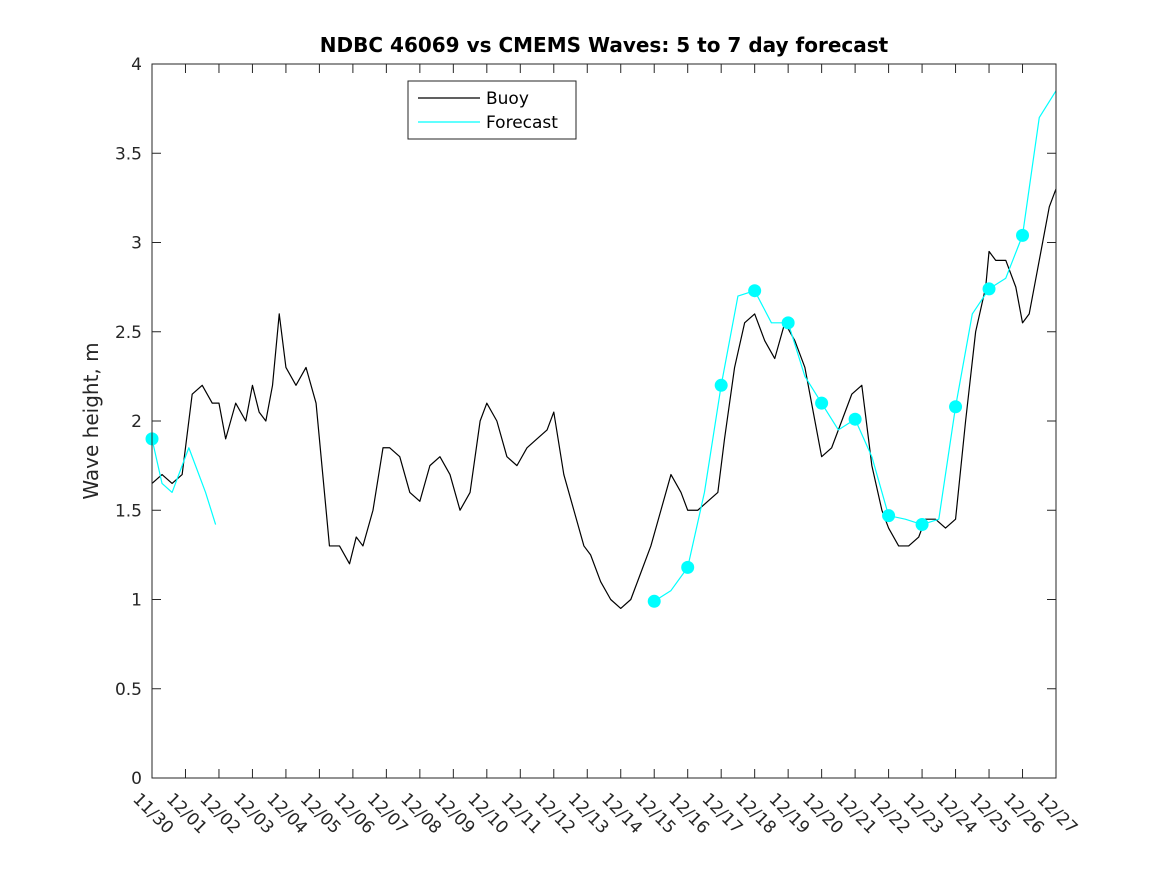 This screenshot has width=1167, height=875. Describe the element at coordinates (136, 601) in the screenshot. I see `y-tick-label: 1` at that location.